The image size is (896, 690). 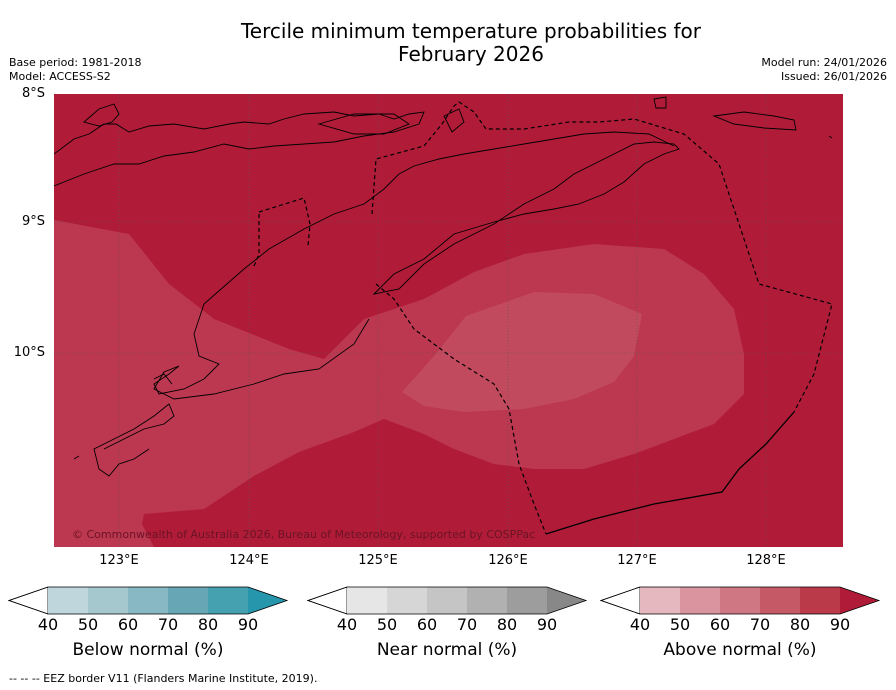 I want to click on lon-label-124e: 124°E, so click(x=249, y=560).